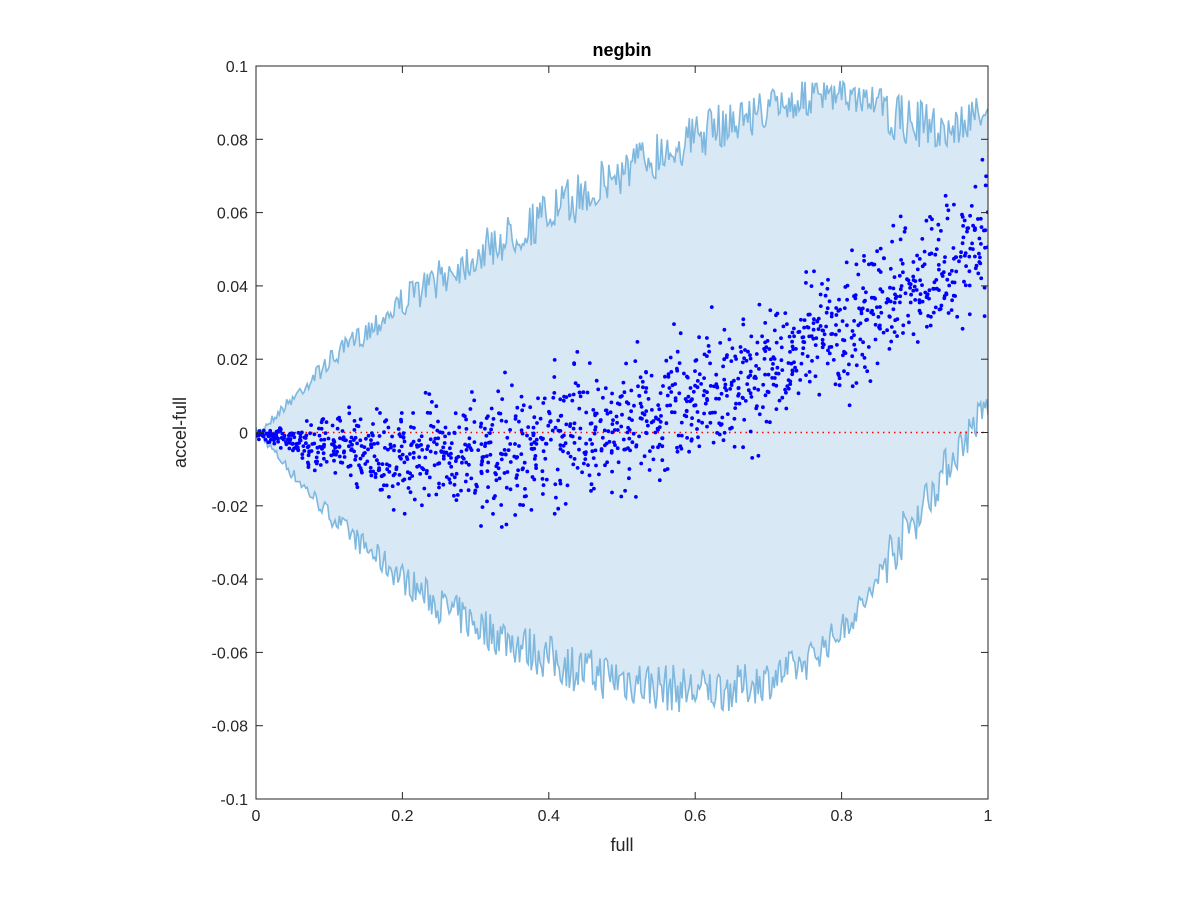 Image resolution: width=1200 pixels, height=900 pixels. Describe the element at coordinates (256, 816) in the screenshot. I see `x-tick-label: 0` at that location.